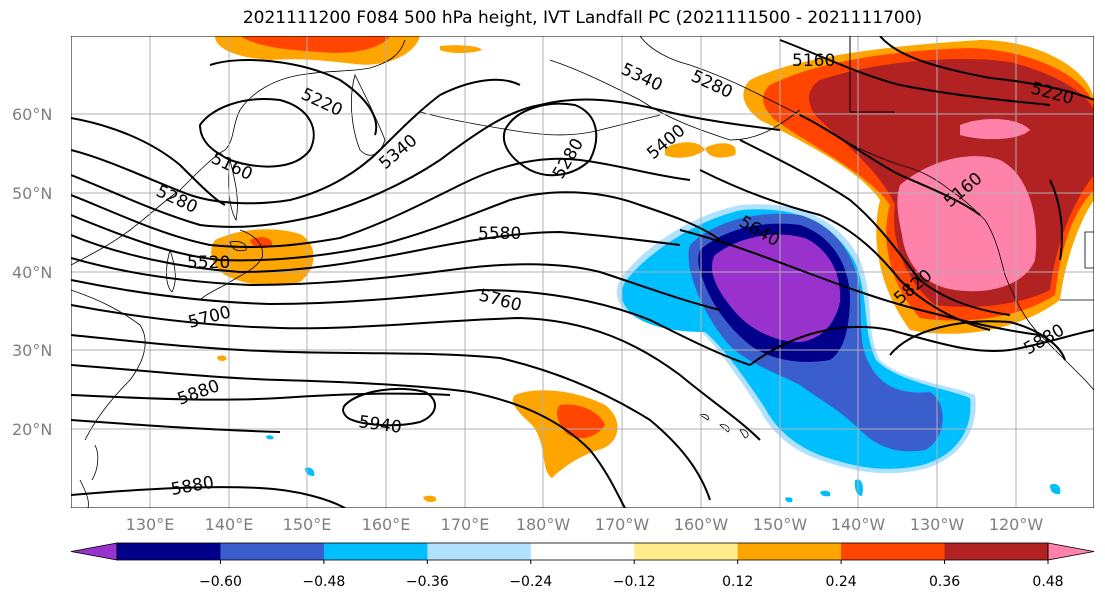  What do you see at coordinates (1071, 551) in the screenshot?
I see `colorbar-extend-max` at bounding box center [1071, 551].